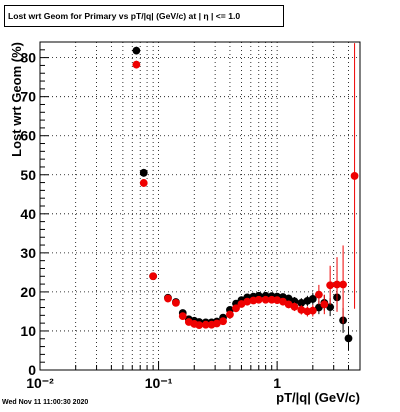 This screenshot has width=400, height=412. Describe the element at coordinates (16, 99) in the screenshot. I see `y-axis-label: Lost wrt Geom (%)` at that location.